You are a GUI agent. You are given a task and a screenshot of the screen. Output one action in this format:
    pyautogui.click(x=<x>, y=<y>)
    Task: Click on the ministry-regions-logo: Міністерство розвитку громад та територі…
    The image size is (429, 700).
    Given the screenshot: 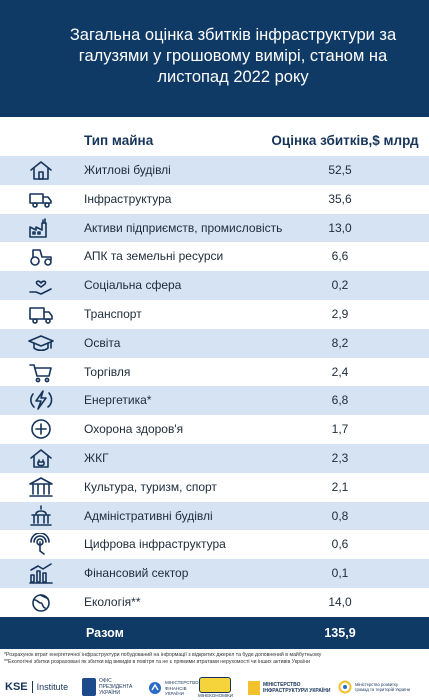 What is the action you would take?
    pyautogui.click(x=374, y=687)
    